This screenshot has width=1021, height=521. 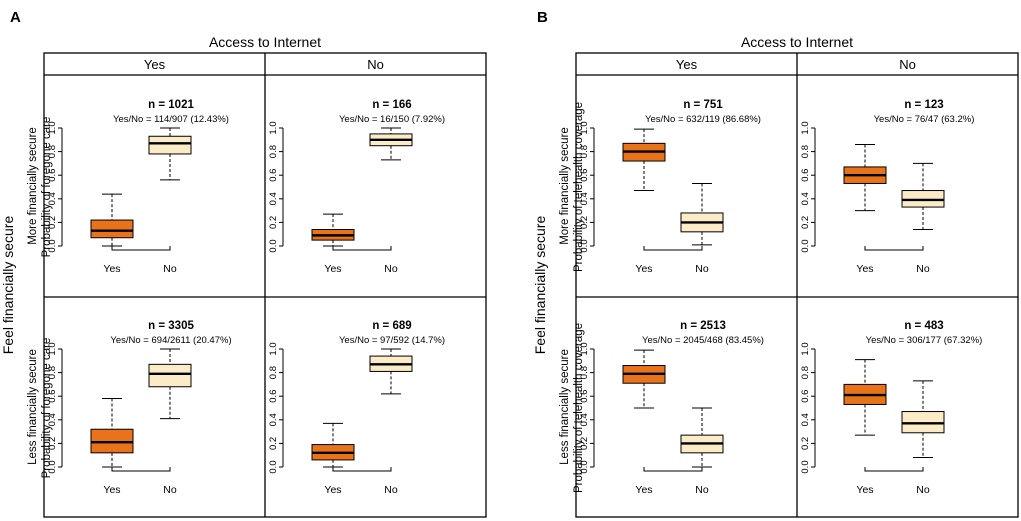 What do you see at coordinates (392, 340) in the screenshot?
I see `yes-no-label: Yes/No = 97/592 (14.7%)` at bounding box center [392, 340].